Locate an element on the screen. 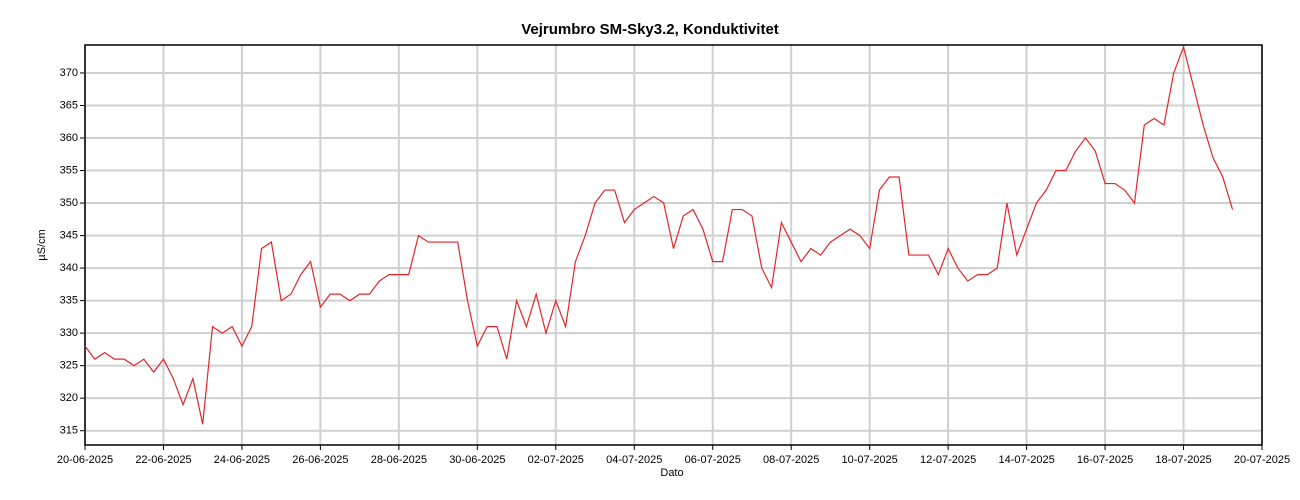 Image resolution: width=1300 pixels, height=500 pixels. x-tick-label: 20-07-2025 is located at coordinates (1262, 460).